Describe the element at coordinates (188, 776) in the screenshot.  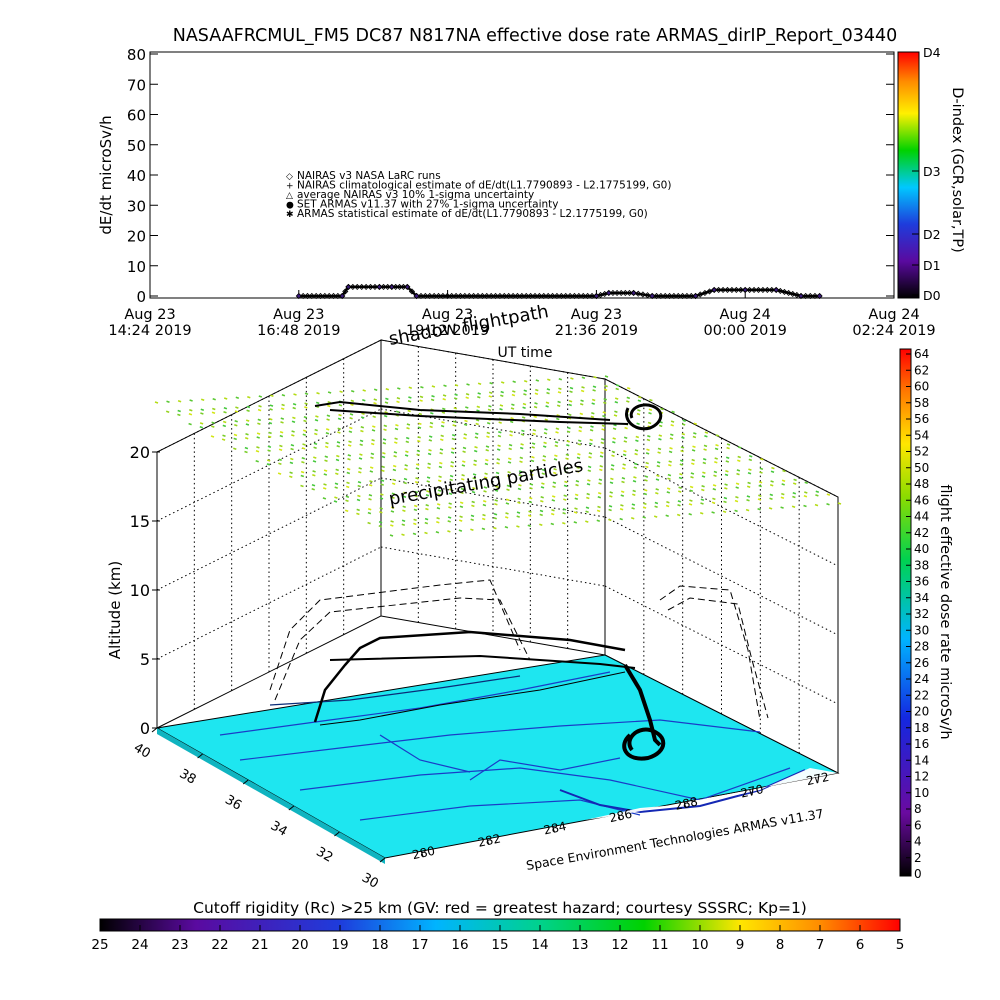
I see `latitude-tick-label: 38` at that location.